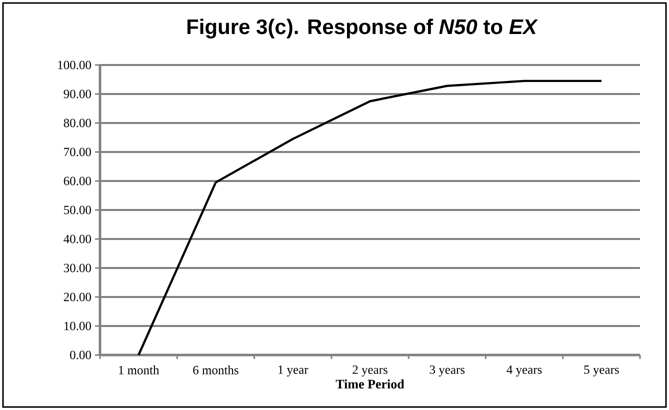 The image size is (669, 410). I want to click on y-tick-label: 100.00, so click(74, 65).